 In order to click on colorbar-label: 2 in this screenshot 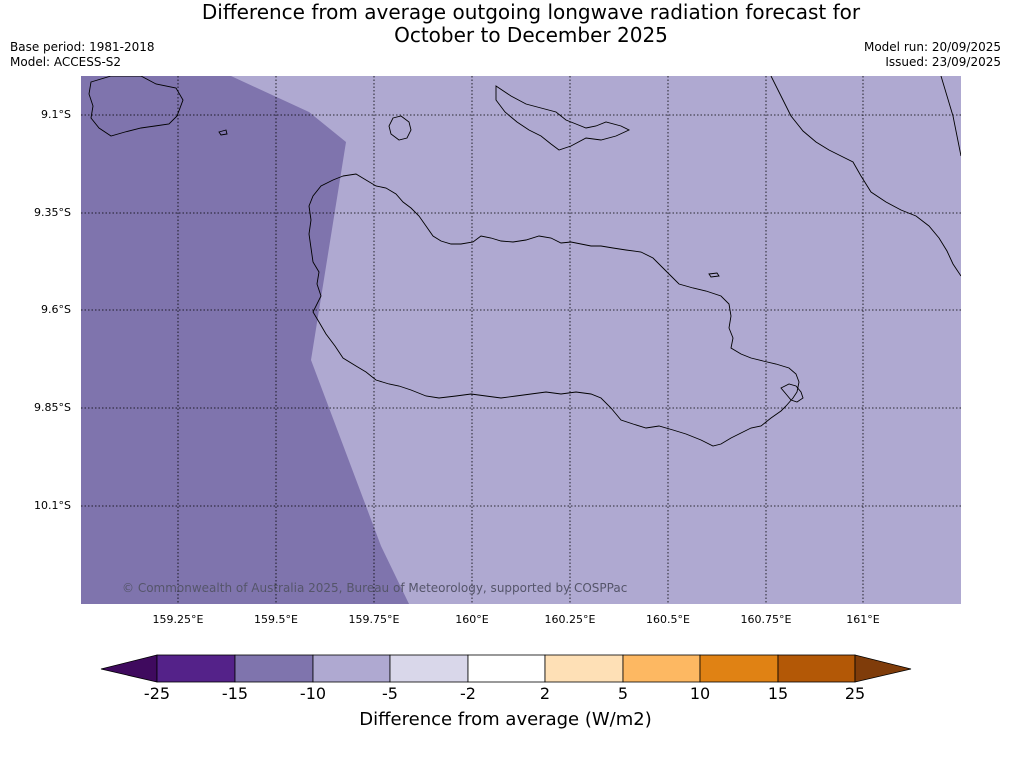, I will do `click(545, 693)`.